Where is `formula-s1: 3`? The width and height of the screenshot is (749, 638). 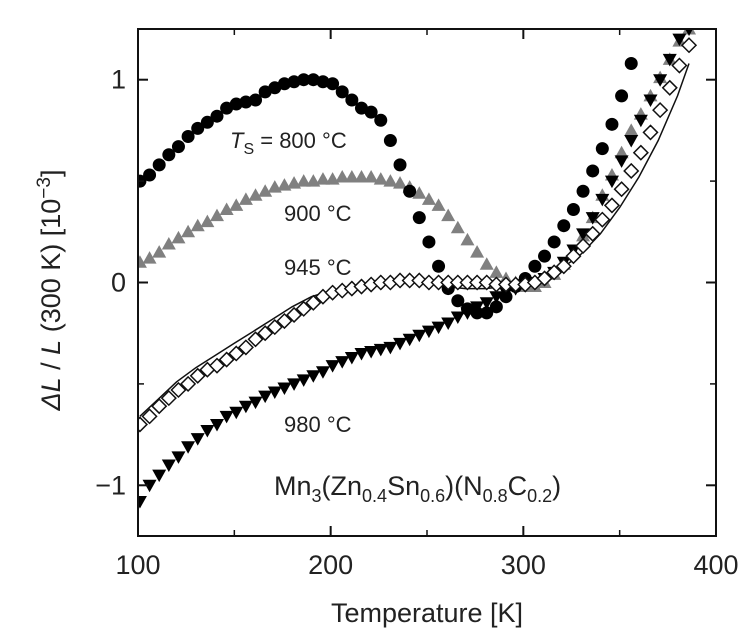
formula-s1: 3 is located at coordinates (317, 496).